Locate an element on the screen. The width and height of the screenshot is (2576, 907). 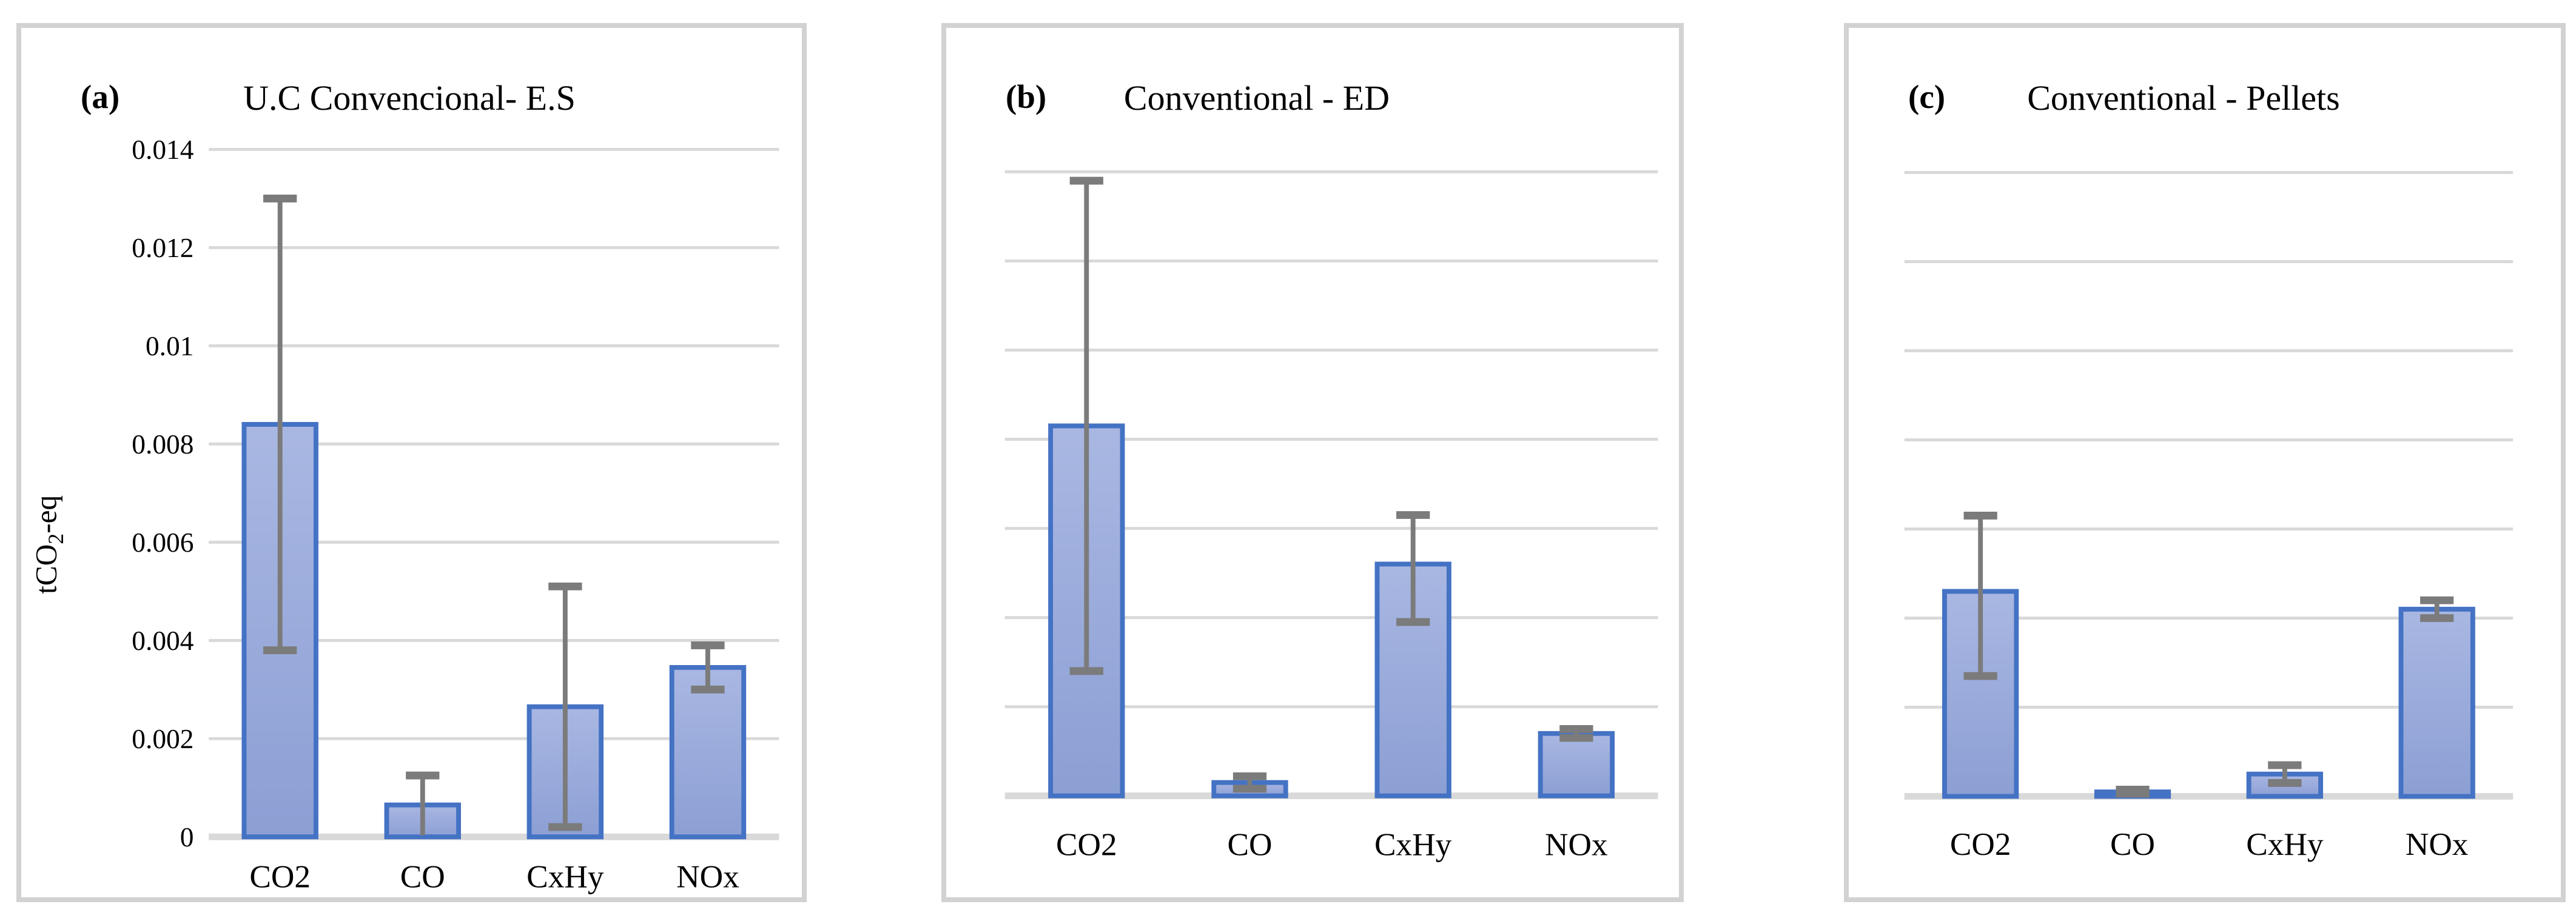
svg-text: 0.002 is located at coordinates (162, 739).